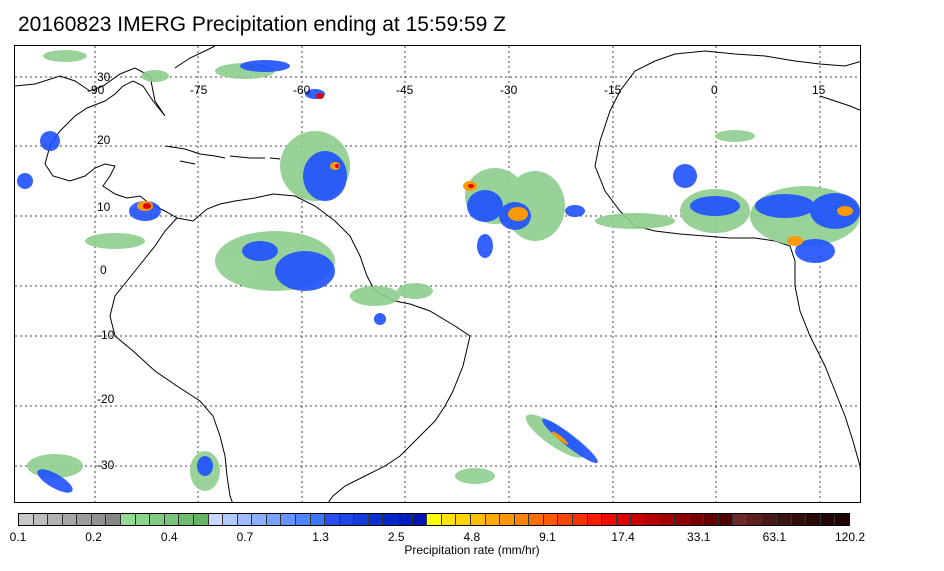 The image size is (944, 571). What do you see at coordinates (774, 537) in the screenshot?
I see `colorbar-tick-label: 63.1` at bounding box center [774, 537].